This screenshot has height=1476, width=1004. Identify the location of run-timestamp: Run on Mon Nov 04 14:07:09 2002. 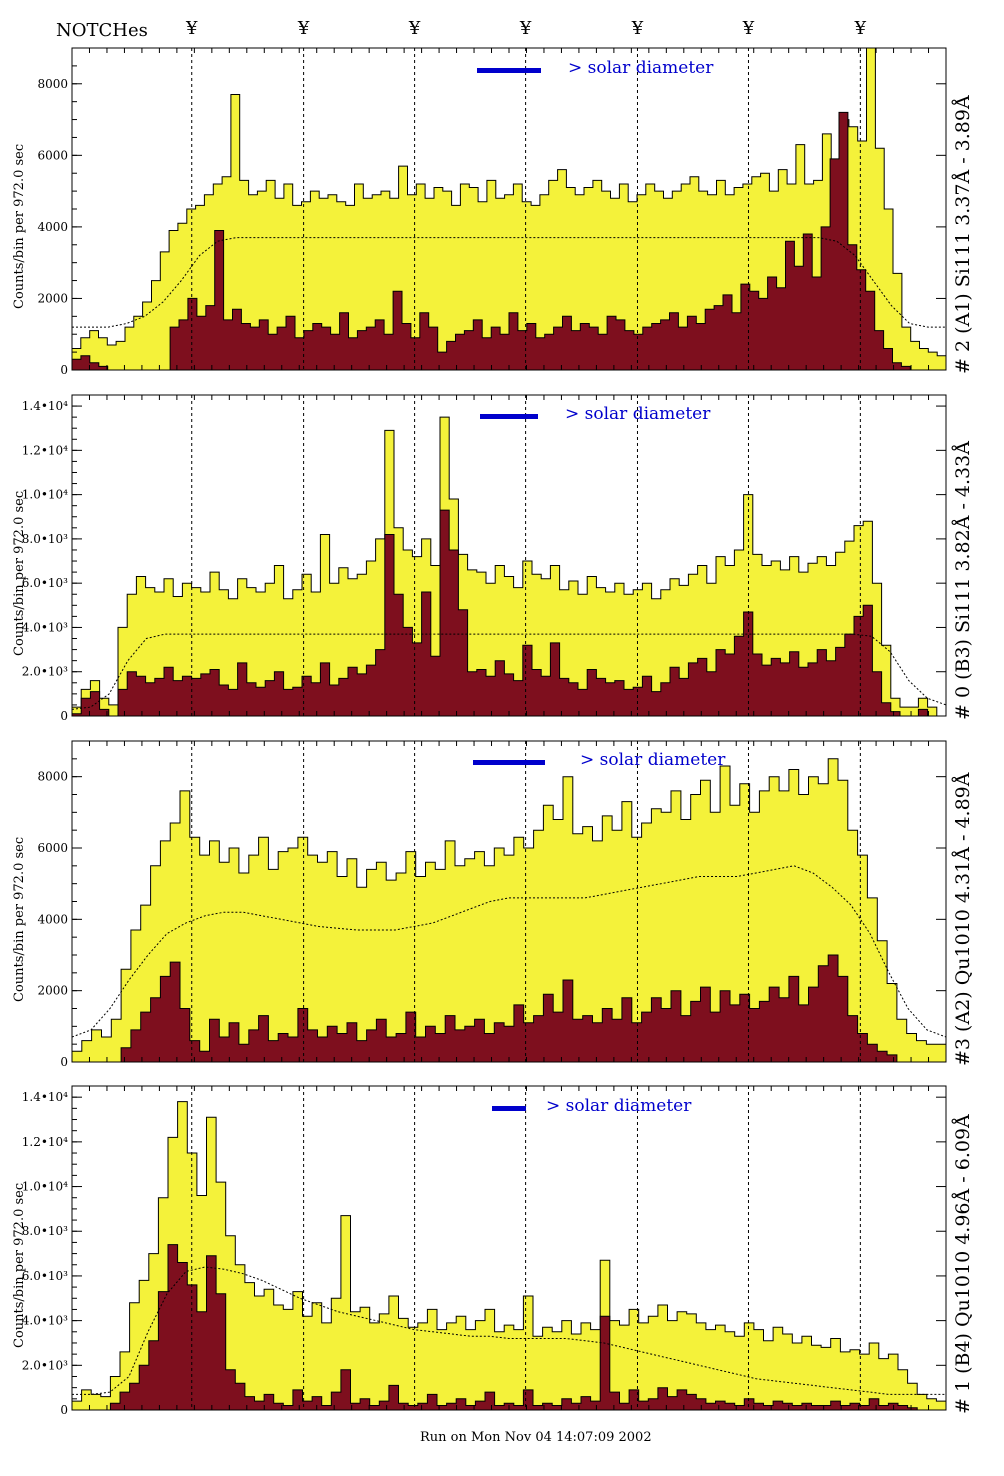
(536, 1437).